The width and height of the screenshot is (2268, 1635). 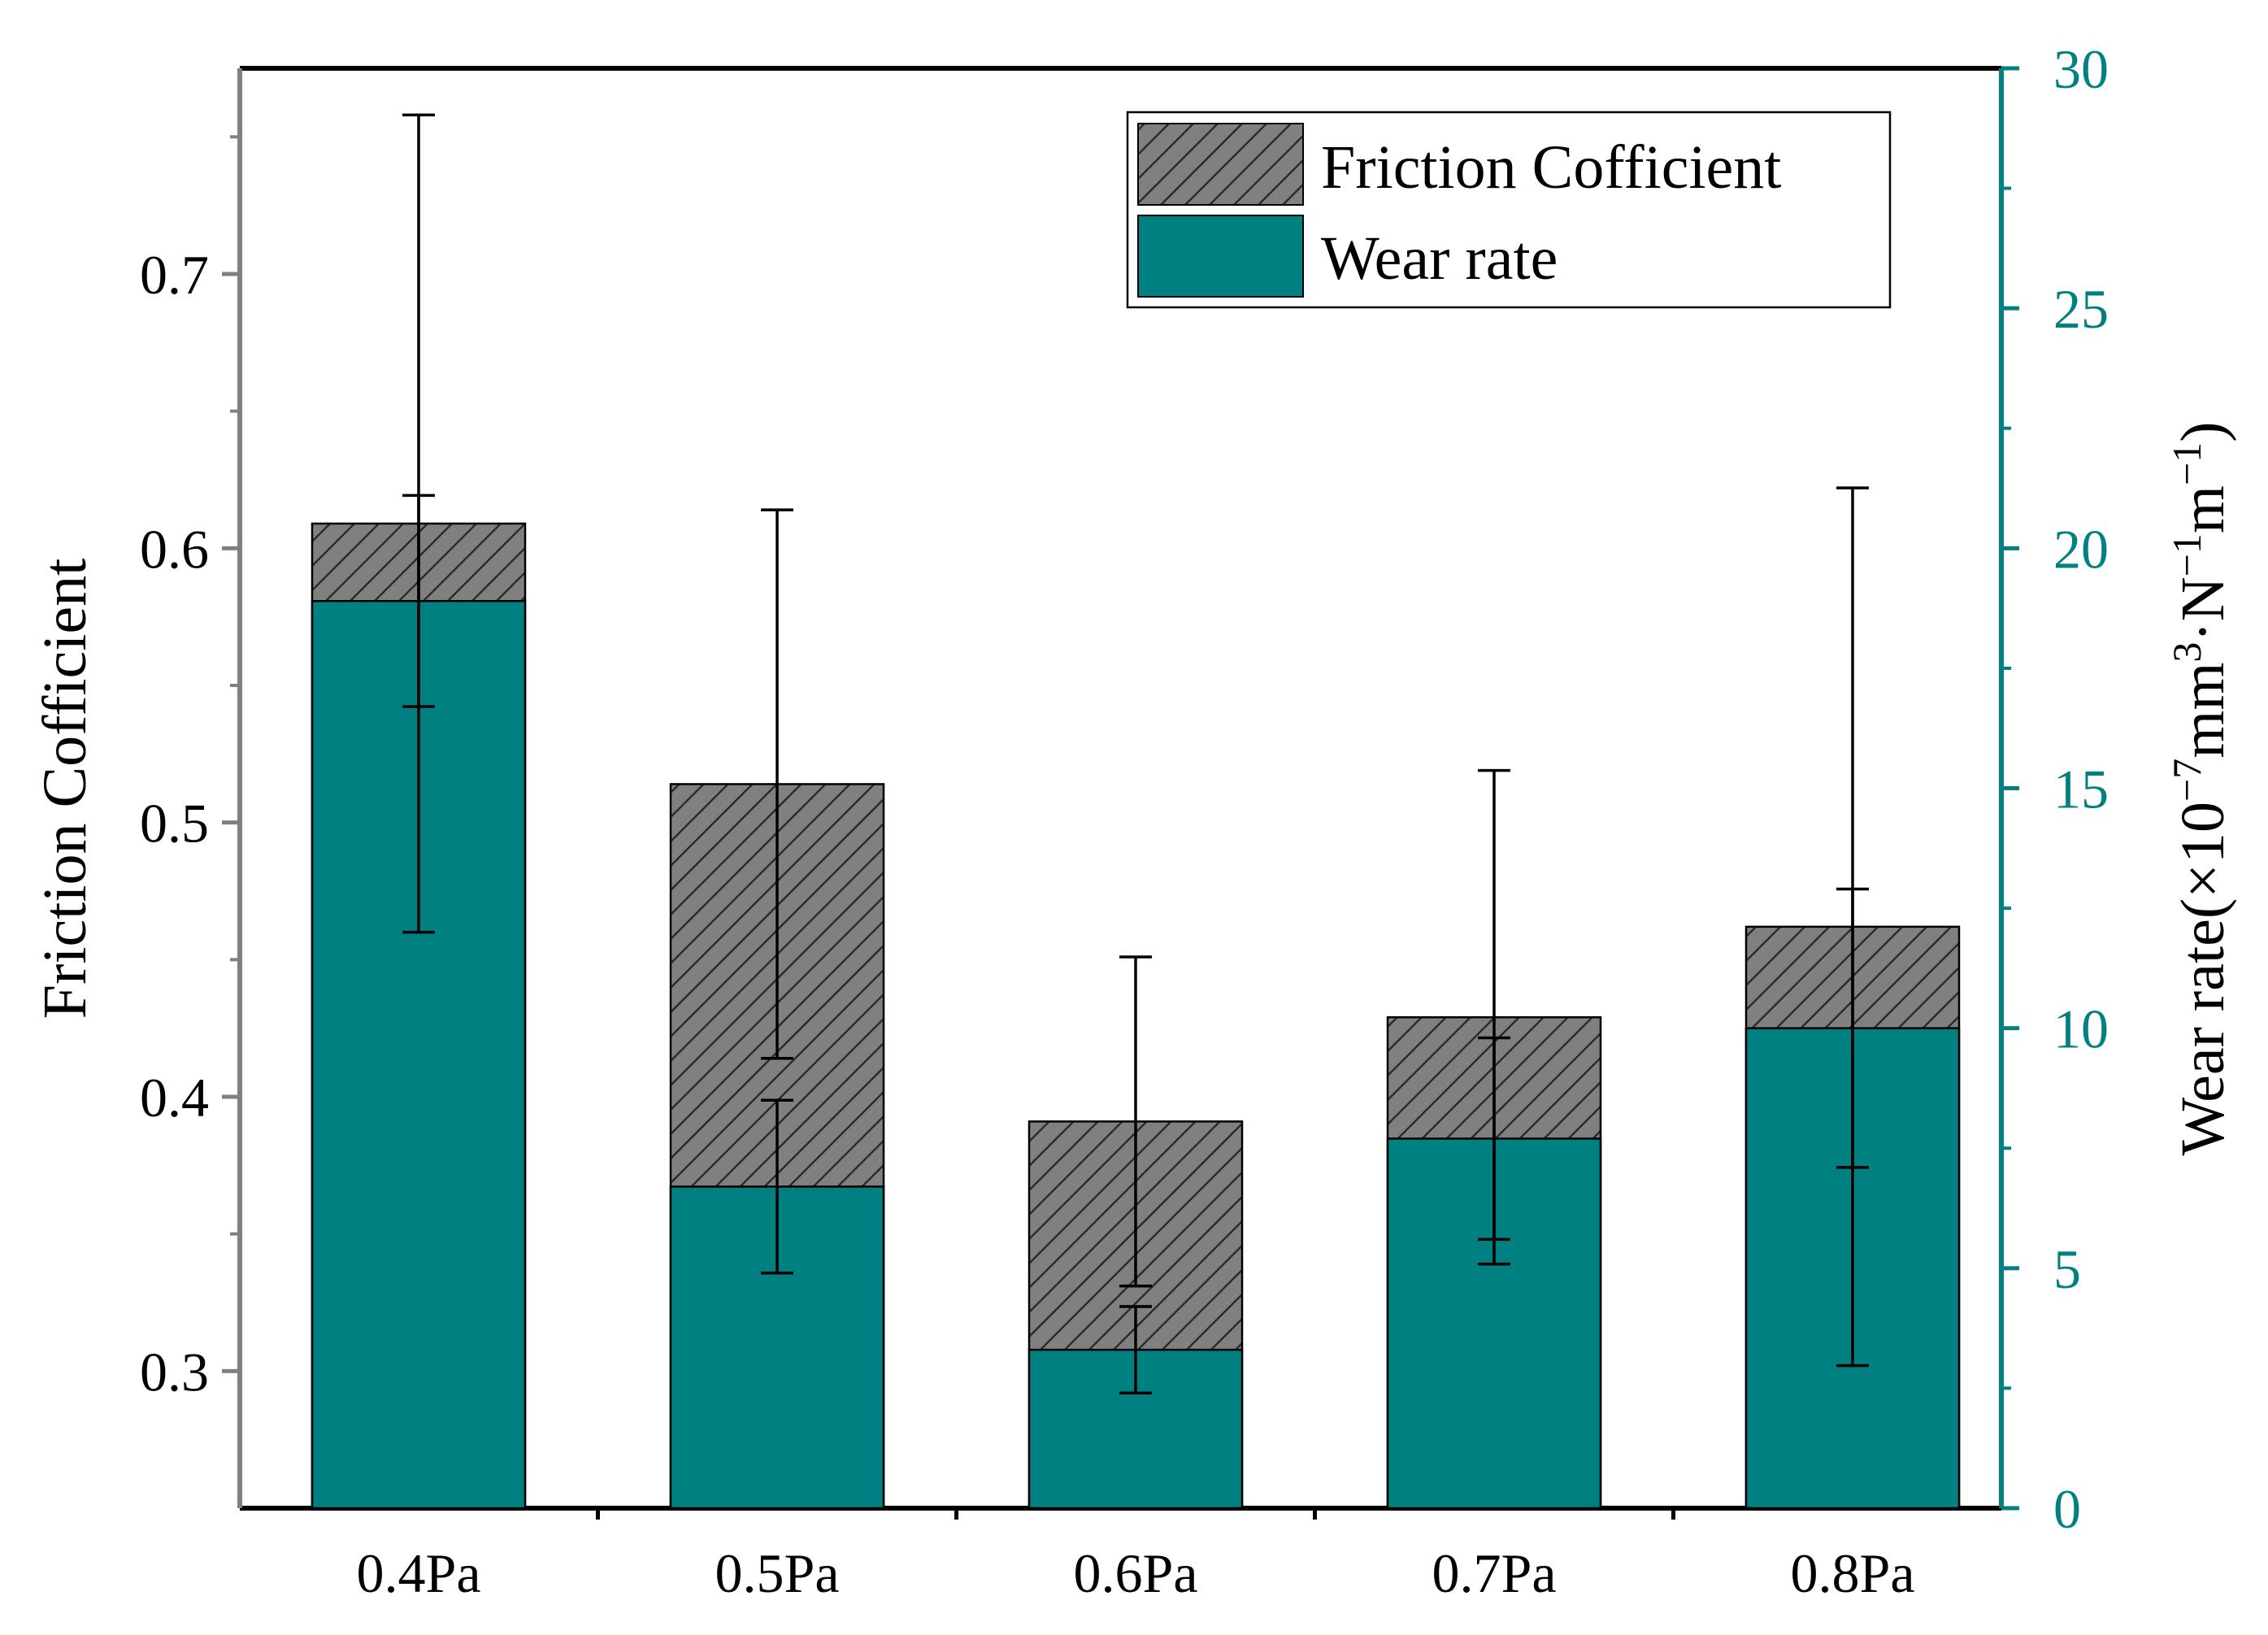 What do you see at coordinates (1509, 210) in the screenshot?
I see `legend: Friction Cofficient Wear rate` at bounding box center [1509, 210].